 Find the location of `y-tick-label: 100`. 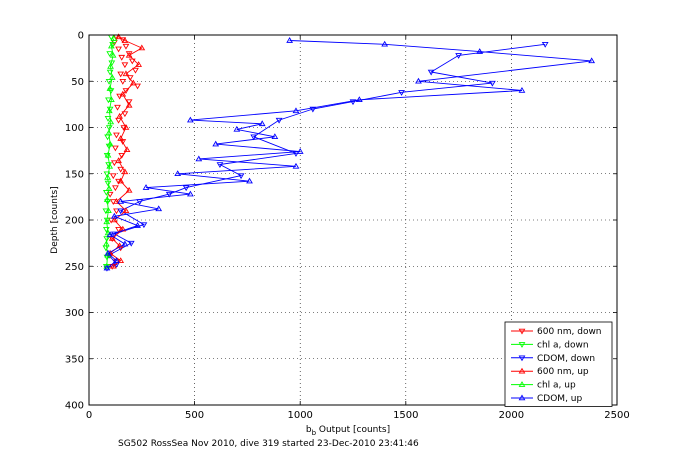

y-tick-label: 100 is located at coordinates (74, 128).